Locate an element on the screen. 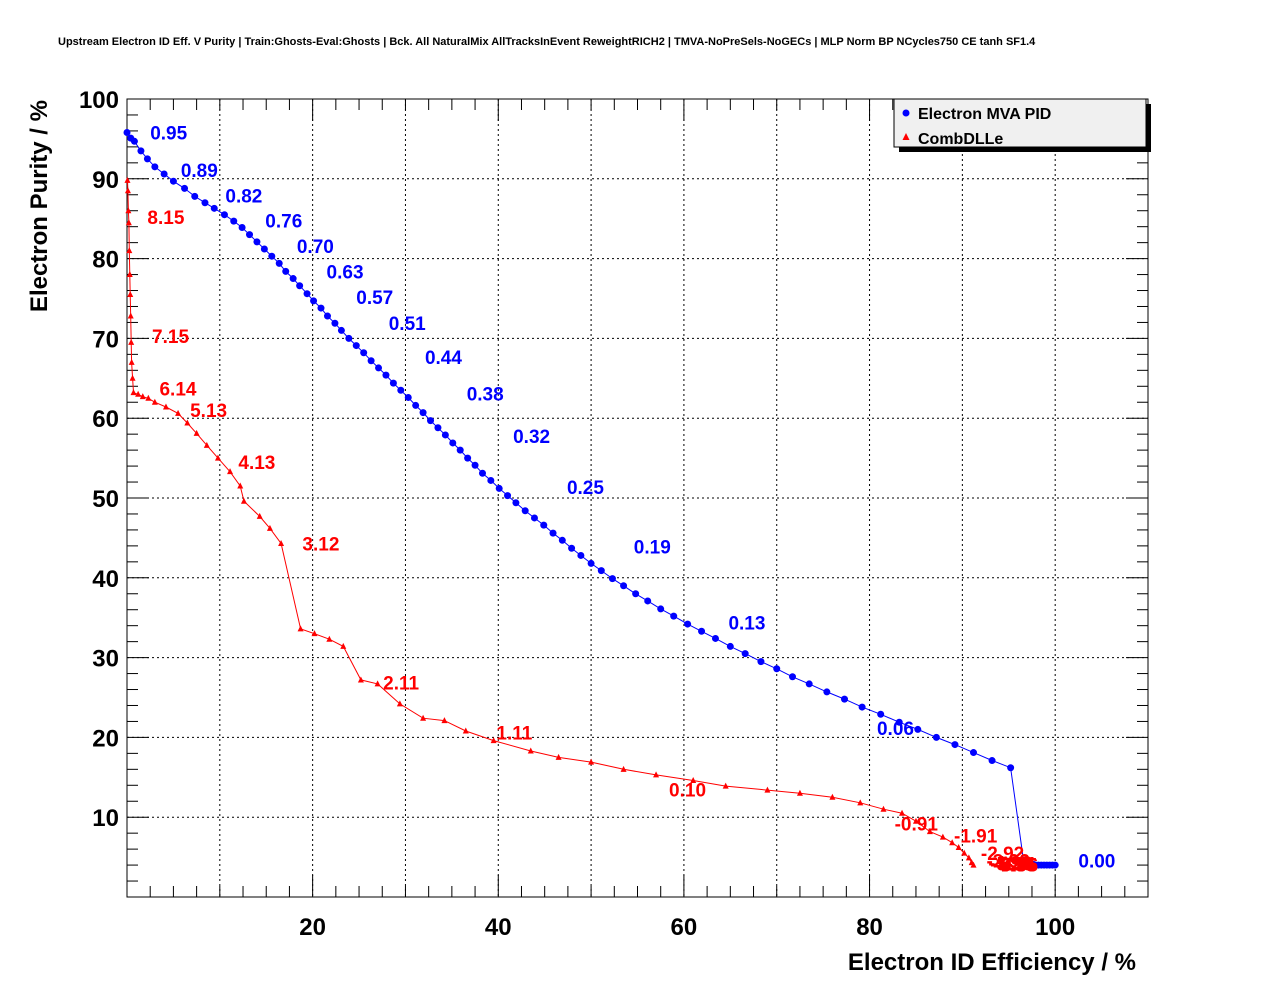  y-axis-title: Electron Purity / % is located at coordinates (39, 206).